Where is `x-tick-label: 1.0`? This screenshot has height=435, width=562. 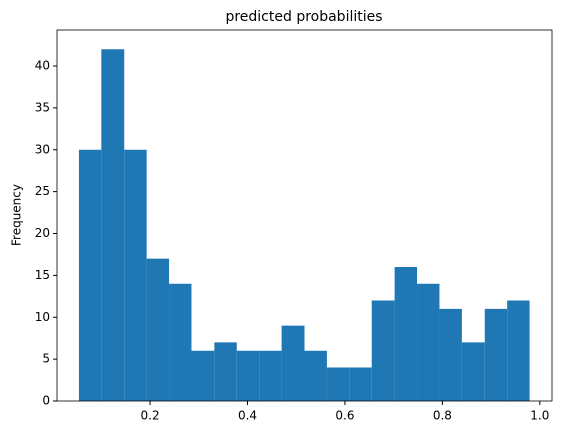 x-tick-label: 1.0 is located at coordinates (539, 416).